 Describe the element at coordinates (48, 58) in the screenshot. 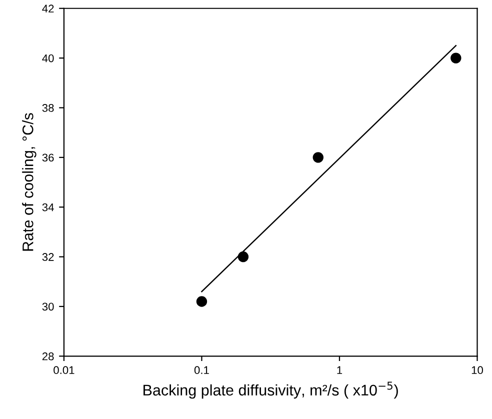

I see `y-tick-label: 40` at that location.